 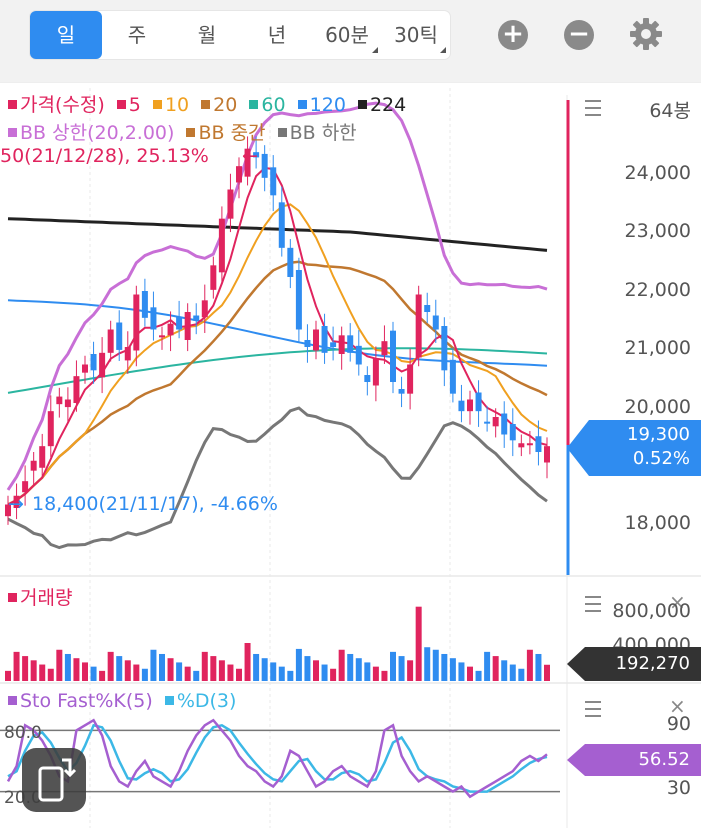 I want to click on tab-month: 월, so click(x=207, y=35).